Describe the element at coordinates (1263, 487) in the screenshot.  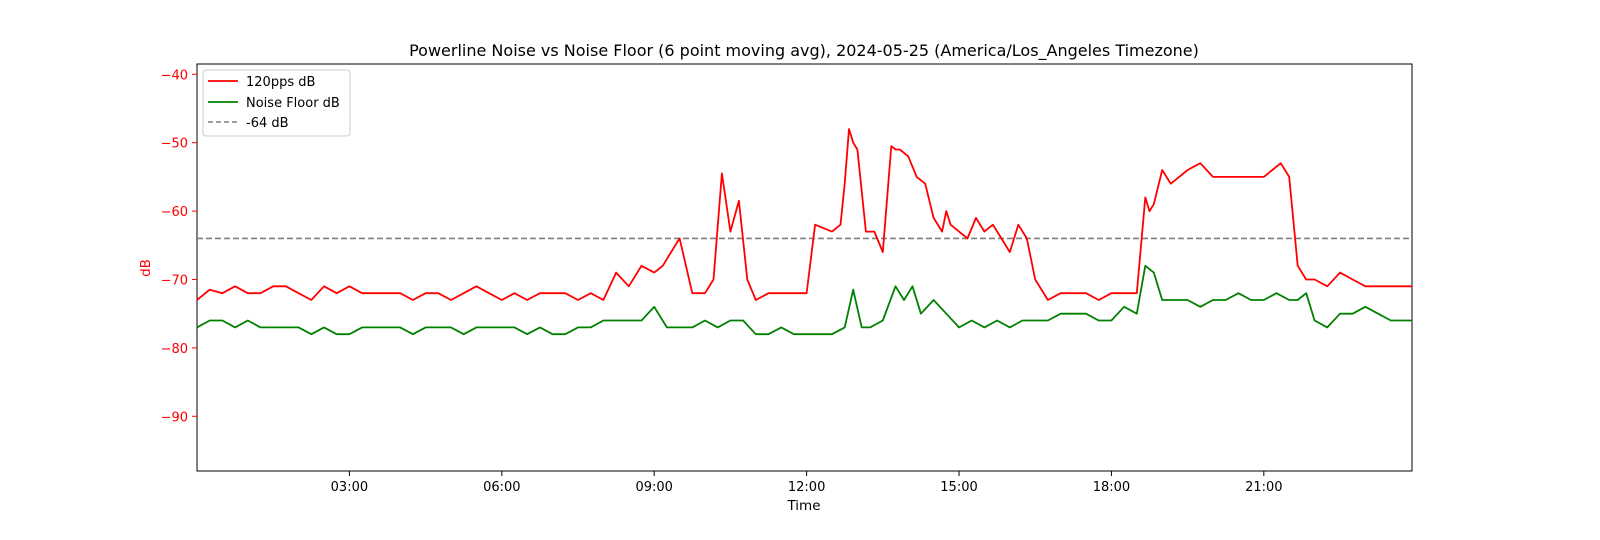
I see `x-tick-label: 21:00` at that location.